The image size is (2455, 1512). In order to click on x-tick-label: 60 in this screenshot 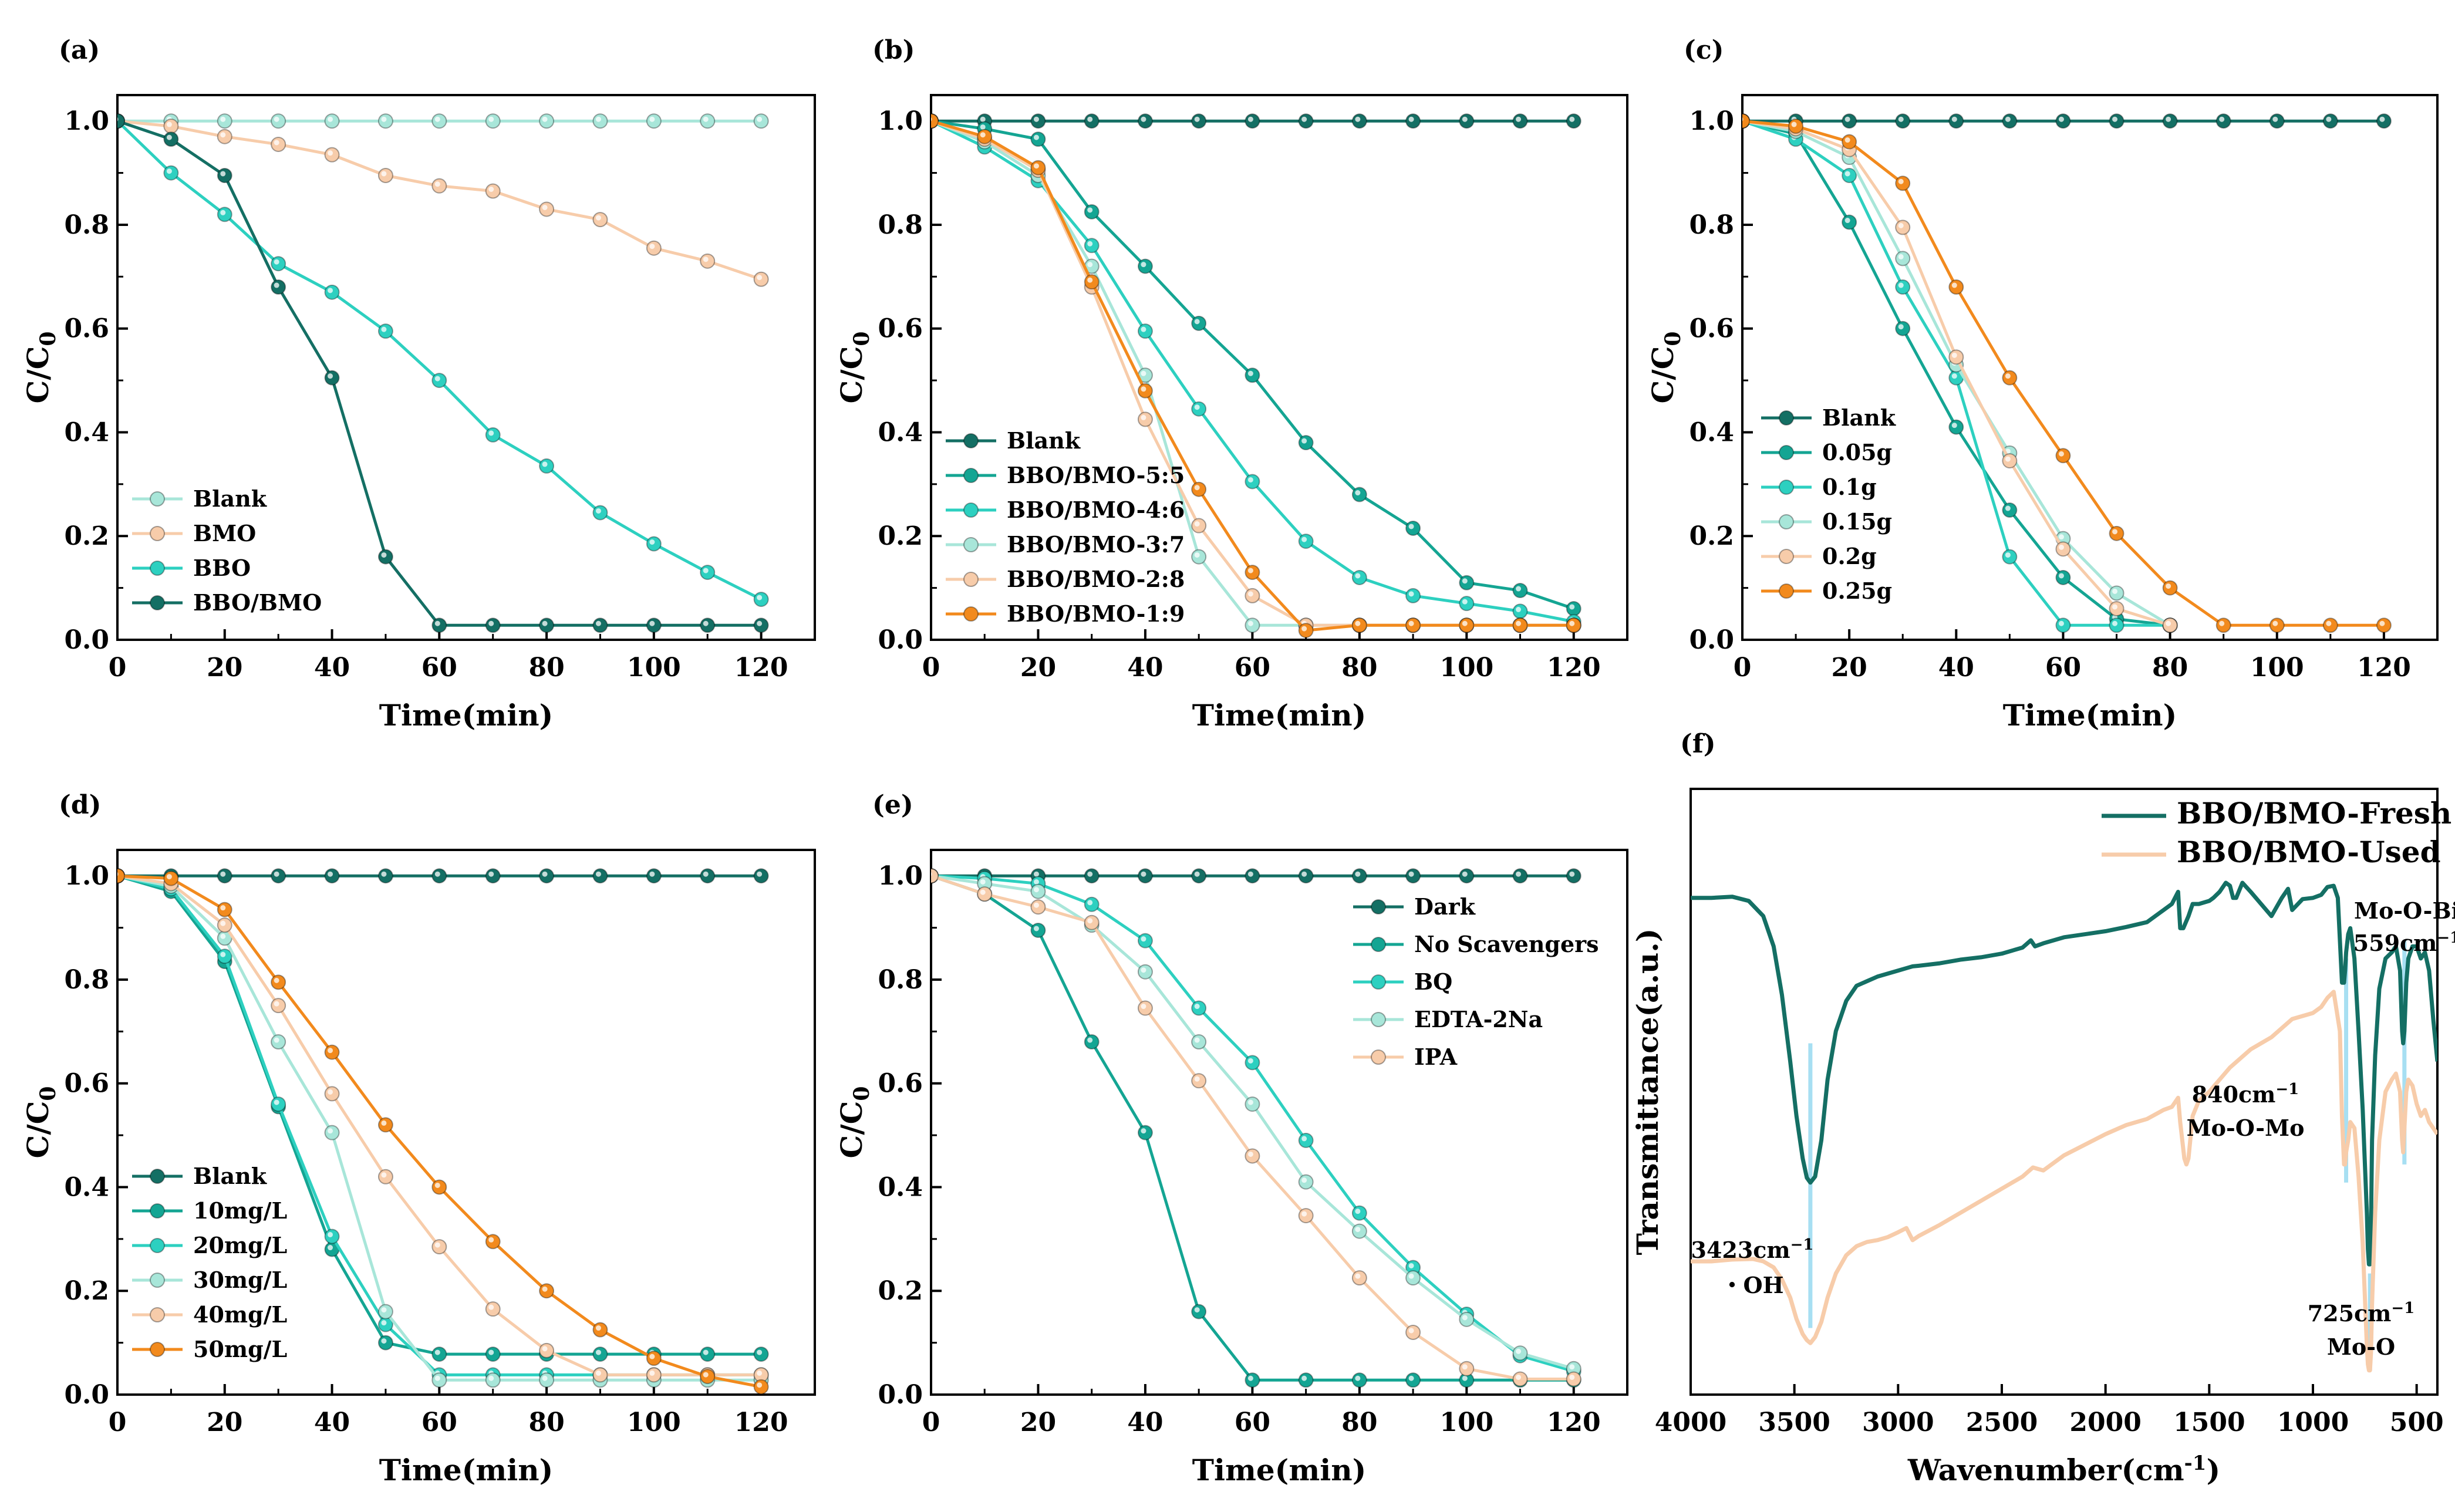, I will do `click(2063, 668)`.